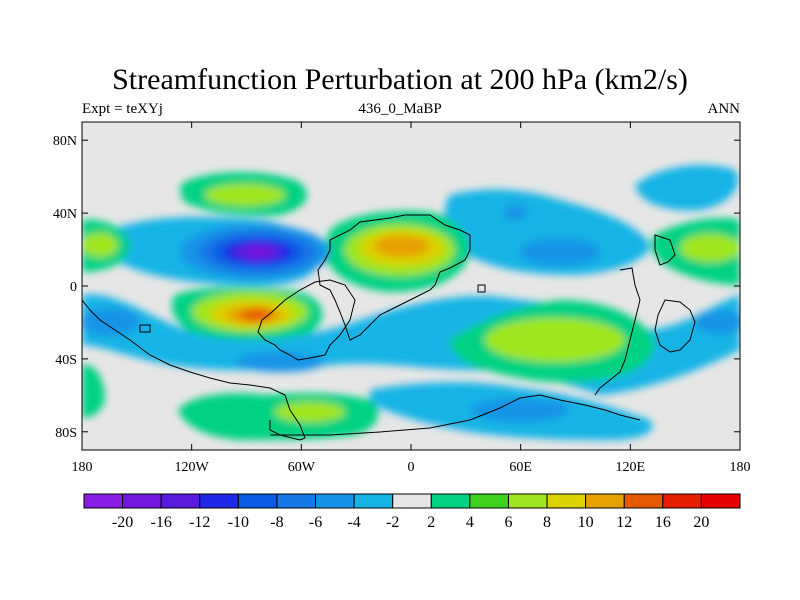  Describe the element at coordinates (394, 277) in the screenshot. I see `coastline-africa-europe` at that location.